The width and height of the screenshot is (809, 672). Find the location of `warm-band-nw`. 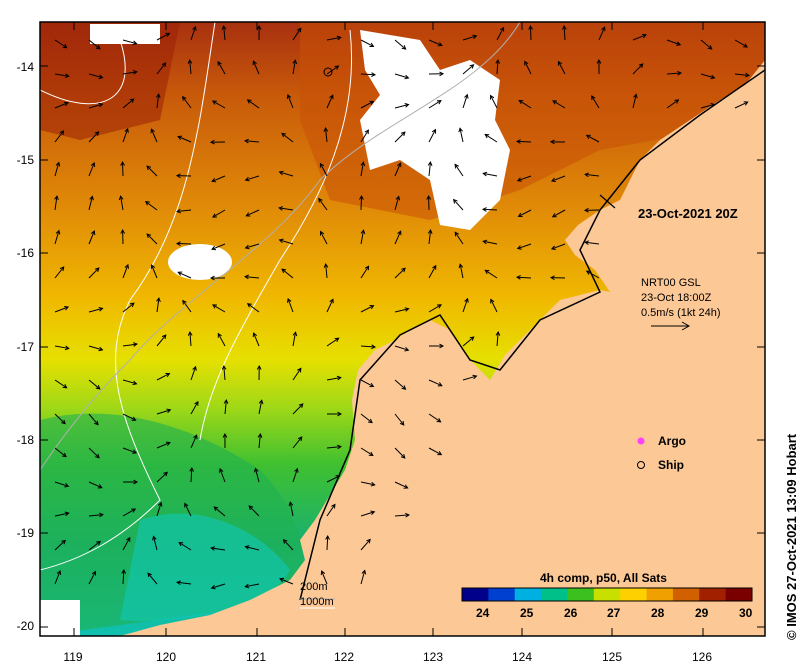

warm-band-nw is located at coordinates (110, 81).